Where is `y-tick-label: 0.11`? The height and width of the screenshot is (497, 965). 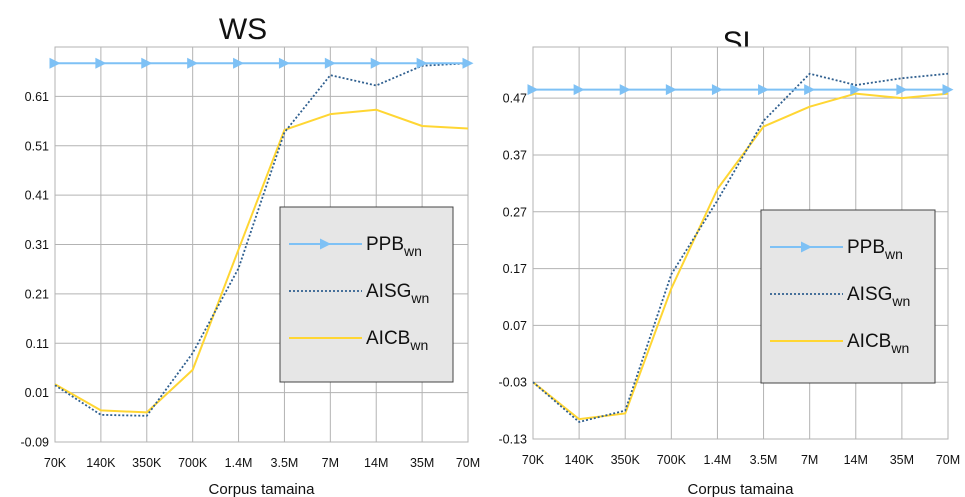
y-tick-label: 0.11 is located at coordinates (37, 344).